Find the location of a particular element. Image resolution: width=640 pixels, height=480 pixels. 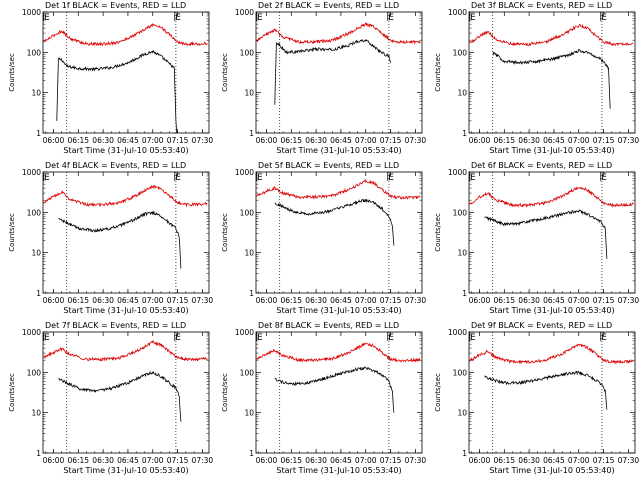

chart-title: Det 2f BLACK = Events, RED = LLD is located at coordinates (328, 5).